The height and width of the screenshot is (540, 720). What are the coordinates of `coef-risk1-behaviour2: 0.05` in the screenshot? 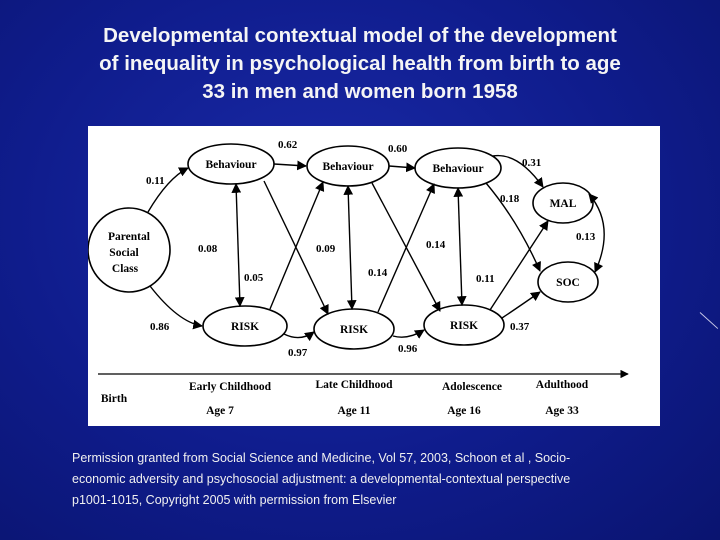 It's located at (254, 278).